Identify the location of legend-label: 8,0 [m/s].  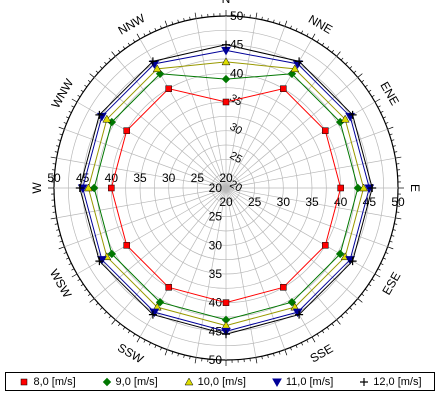
(54, 381).